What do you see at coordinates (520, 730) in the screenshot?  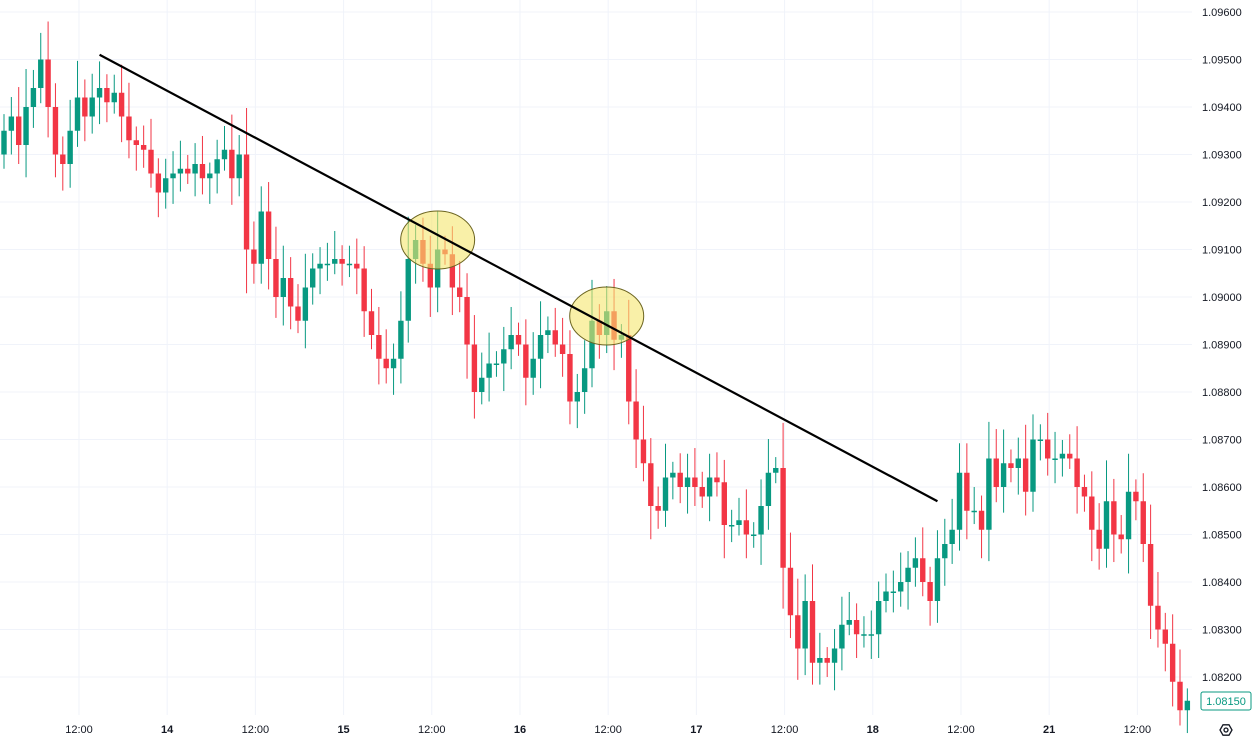 I see `time-tick-label: 16` at bounding box center [520, 730].